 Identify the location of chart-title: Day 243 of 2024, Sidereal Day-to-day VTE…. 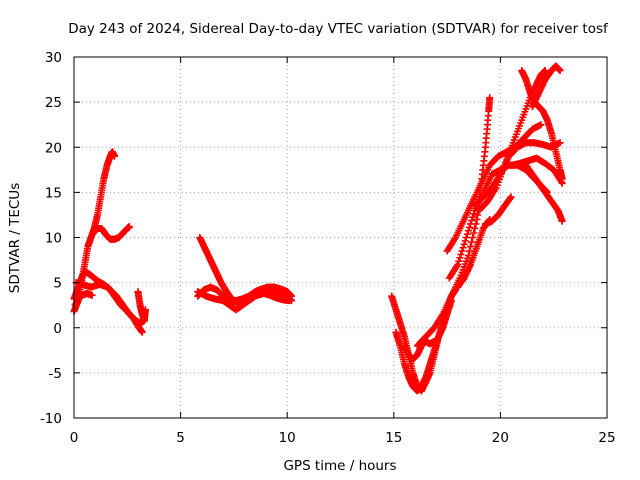
(338, 29).